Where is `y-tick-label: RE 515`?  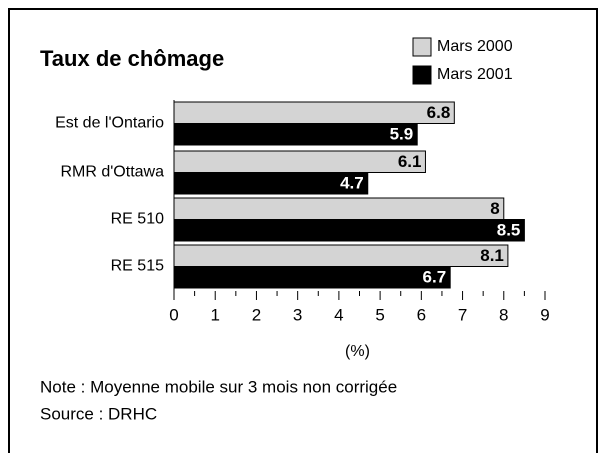
y-tick-label: RE 515 is located at coordinates (137, 266).